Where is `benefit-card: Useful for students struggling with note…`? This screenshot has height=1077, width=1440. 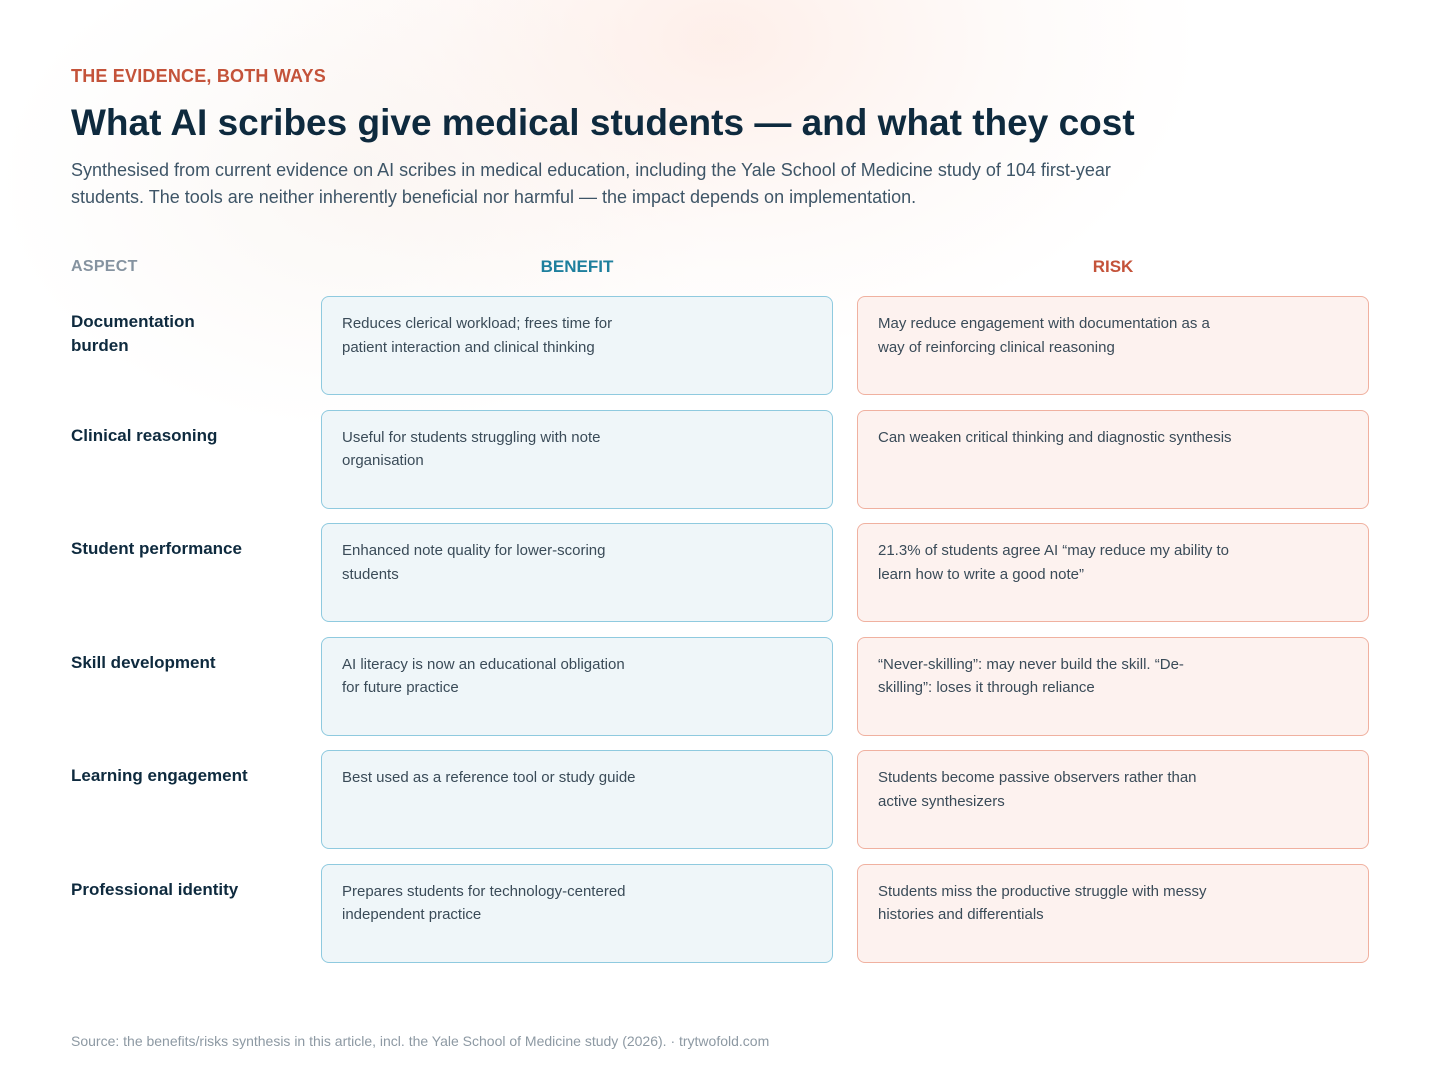
benefit-card: Useful for students struggling with note… is located at coordinates (577, 459).